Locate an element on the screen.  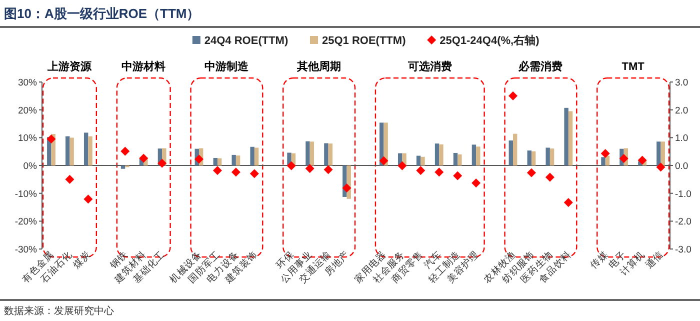
y2-tick-label: 0.0 is located at coordinates (681, 166).